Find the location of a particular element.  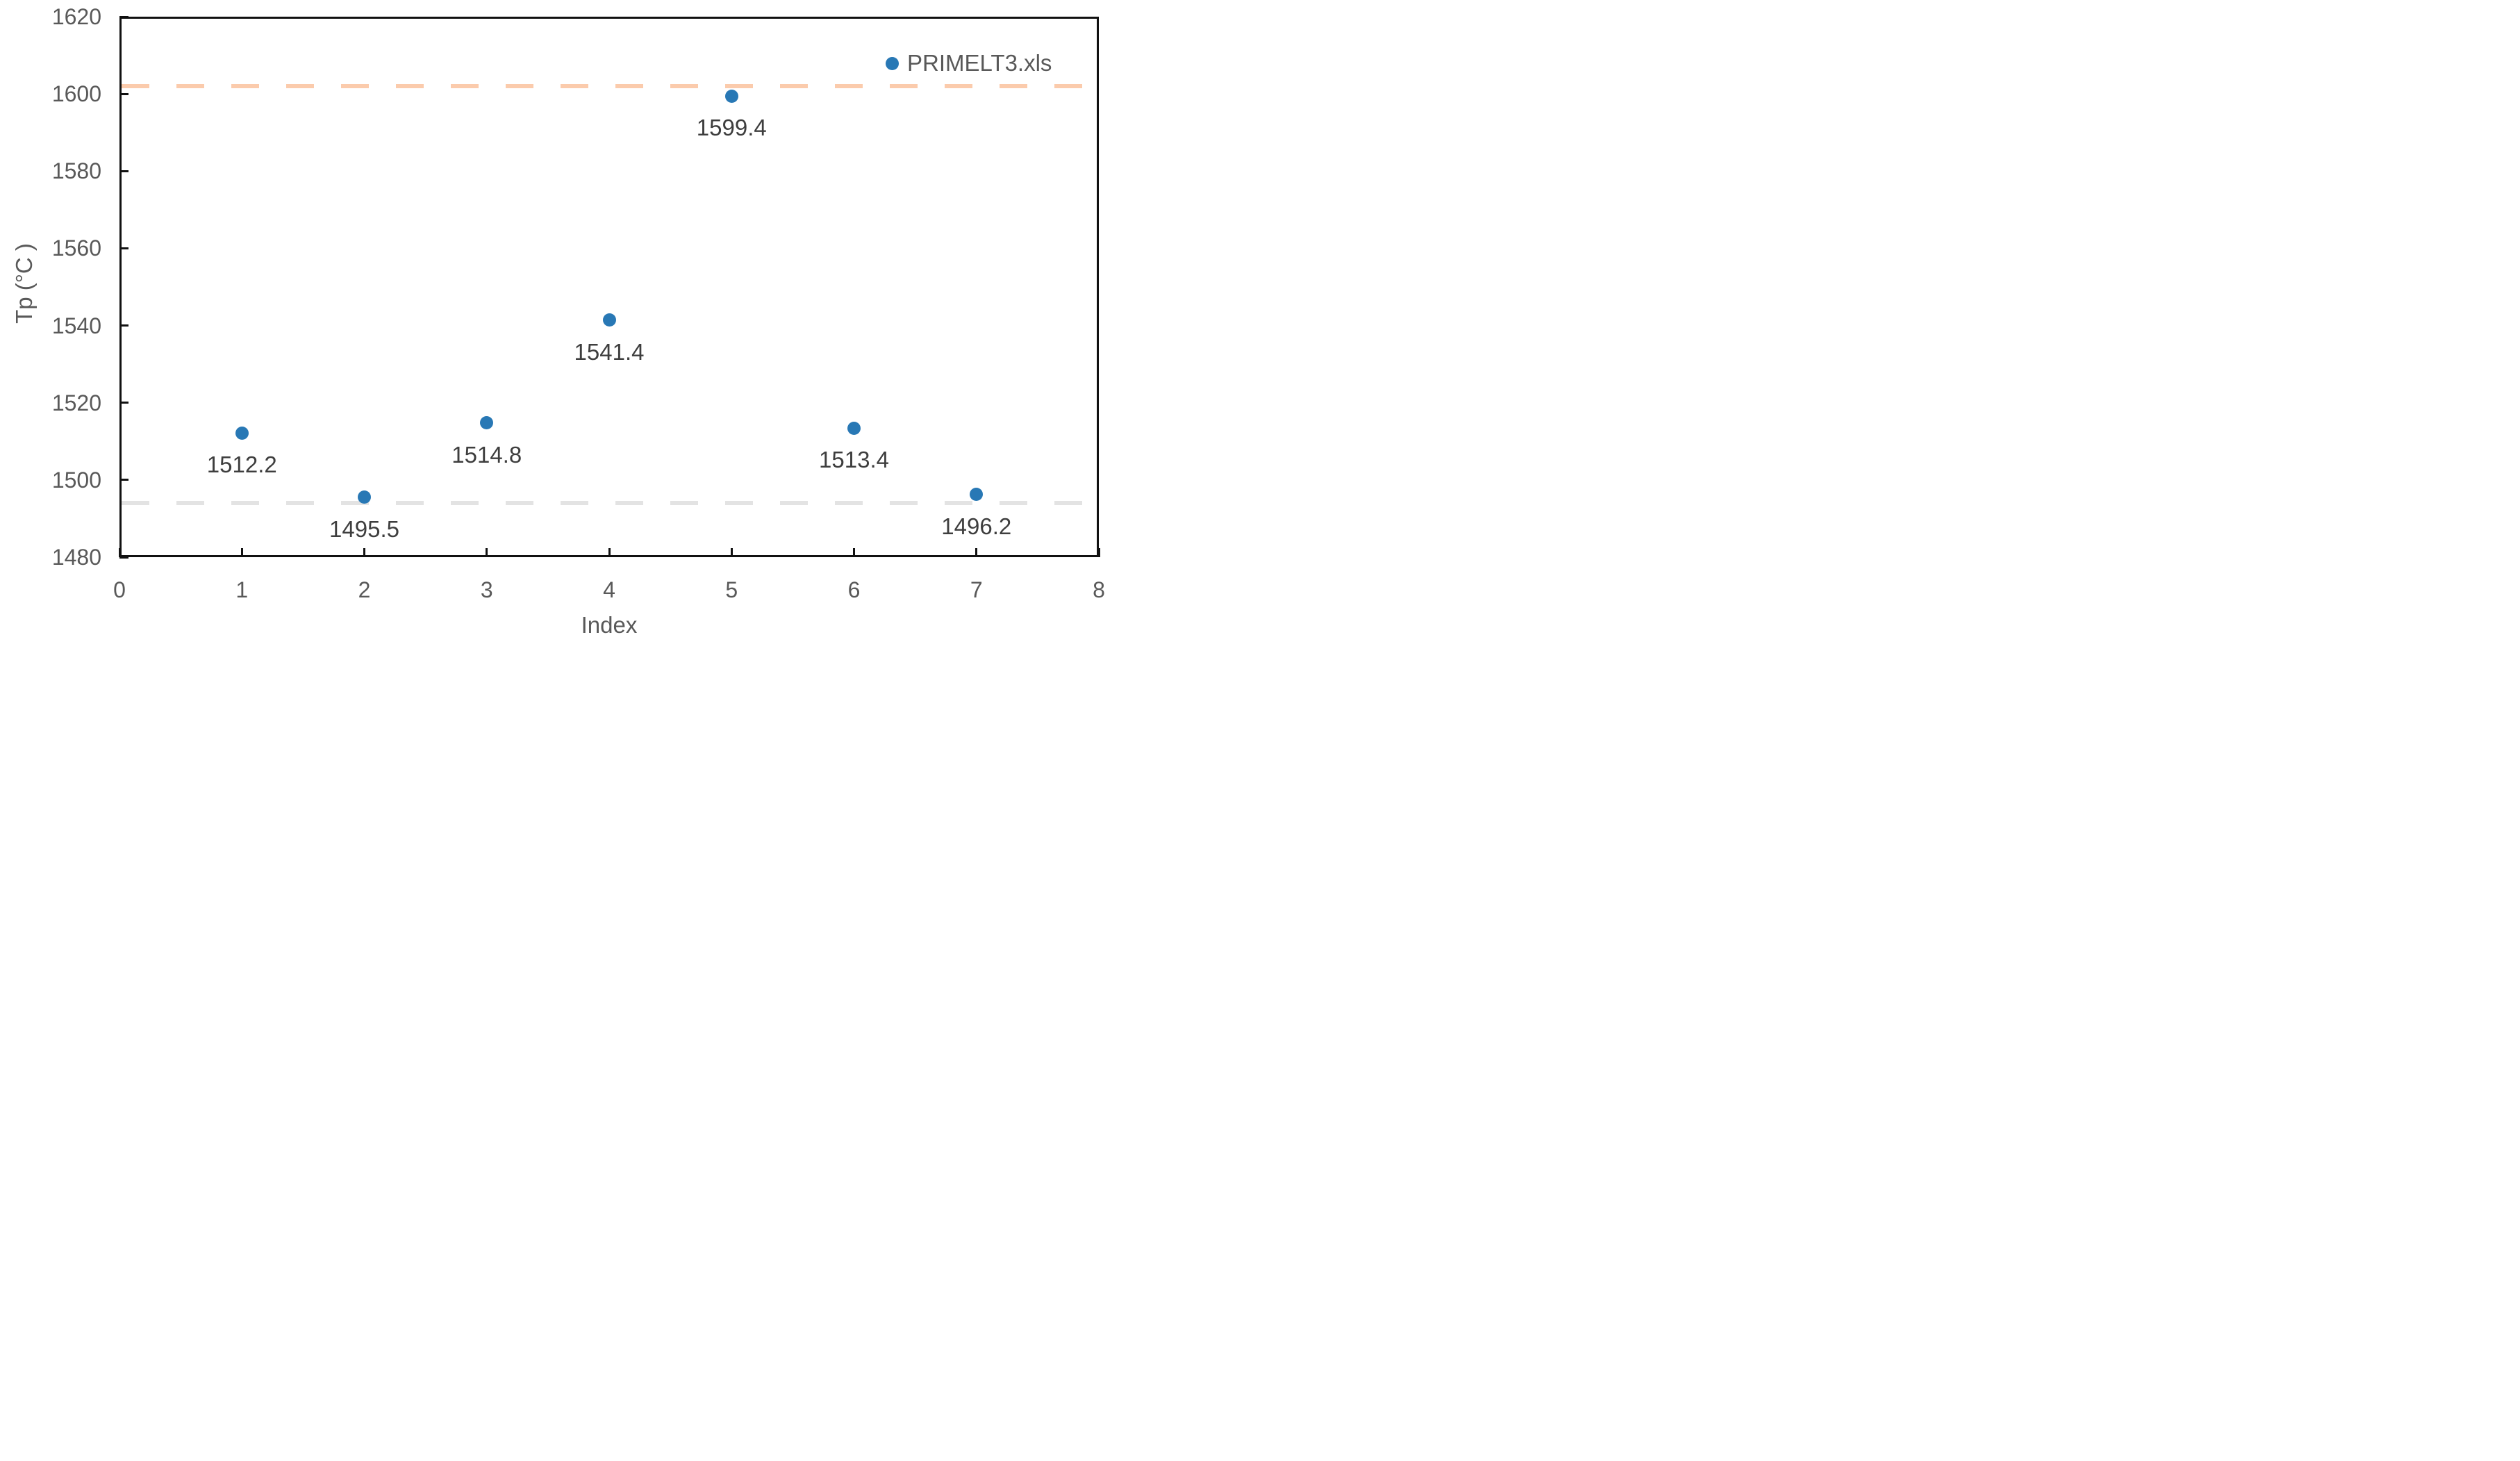

upper-reference-line is located at coordinates (609, 86).